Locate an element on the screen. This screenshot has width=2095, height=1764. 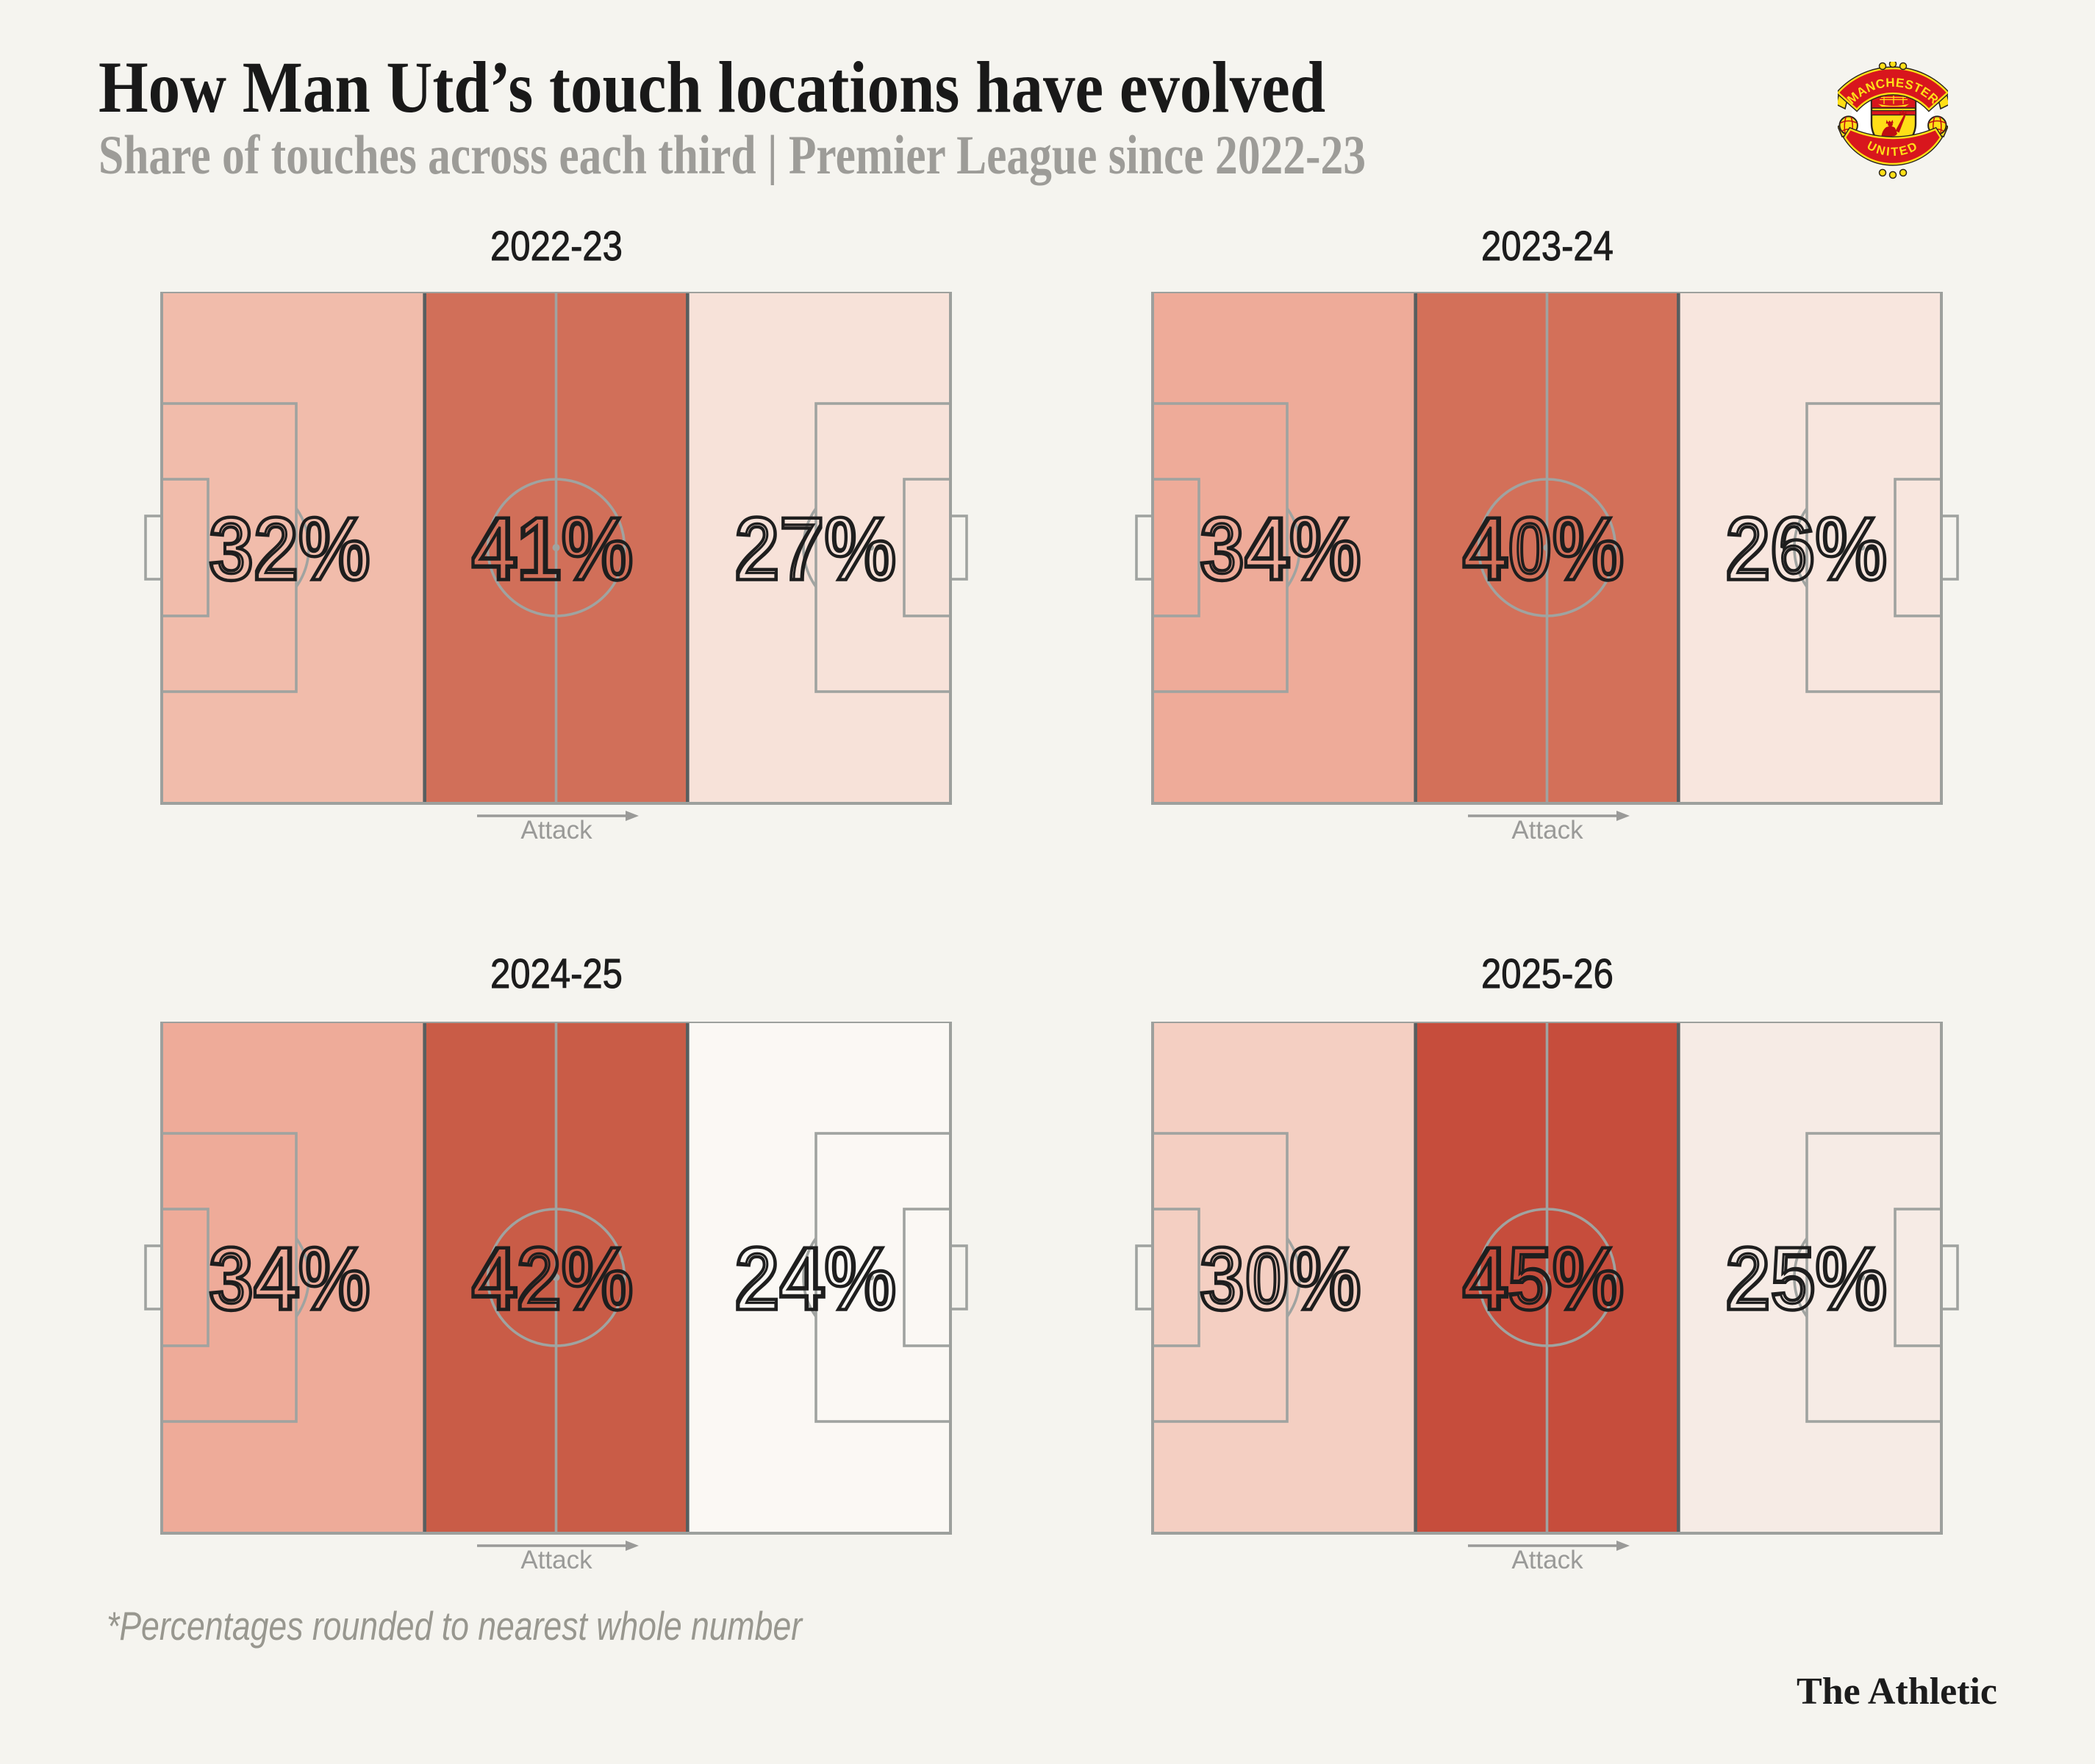
svg-text: 32% is located at coordinates (289, 548).